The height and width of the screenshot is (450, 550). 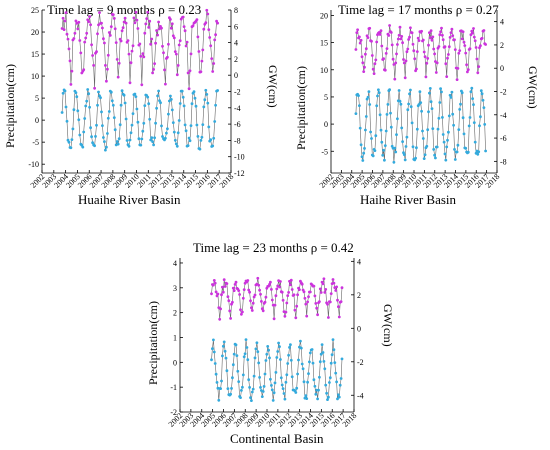 What do you see at coordinates (239, 157) in the screenshot?
I see `y-right-tick-label: -10` at bounding box center [239, 157].